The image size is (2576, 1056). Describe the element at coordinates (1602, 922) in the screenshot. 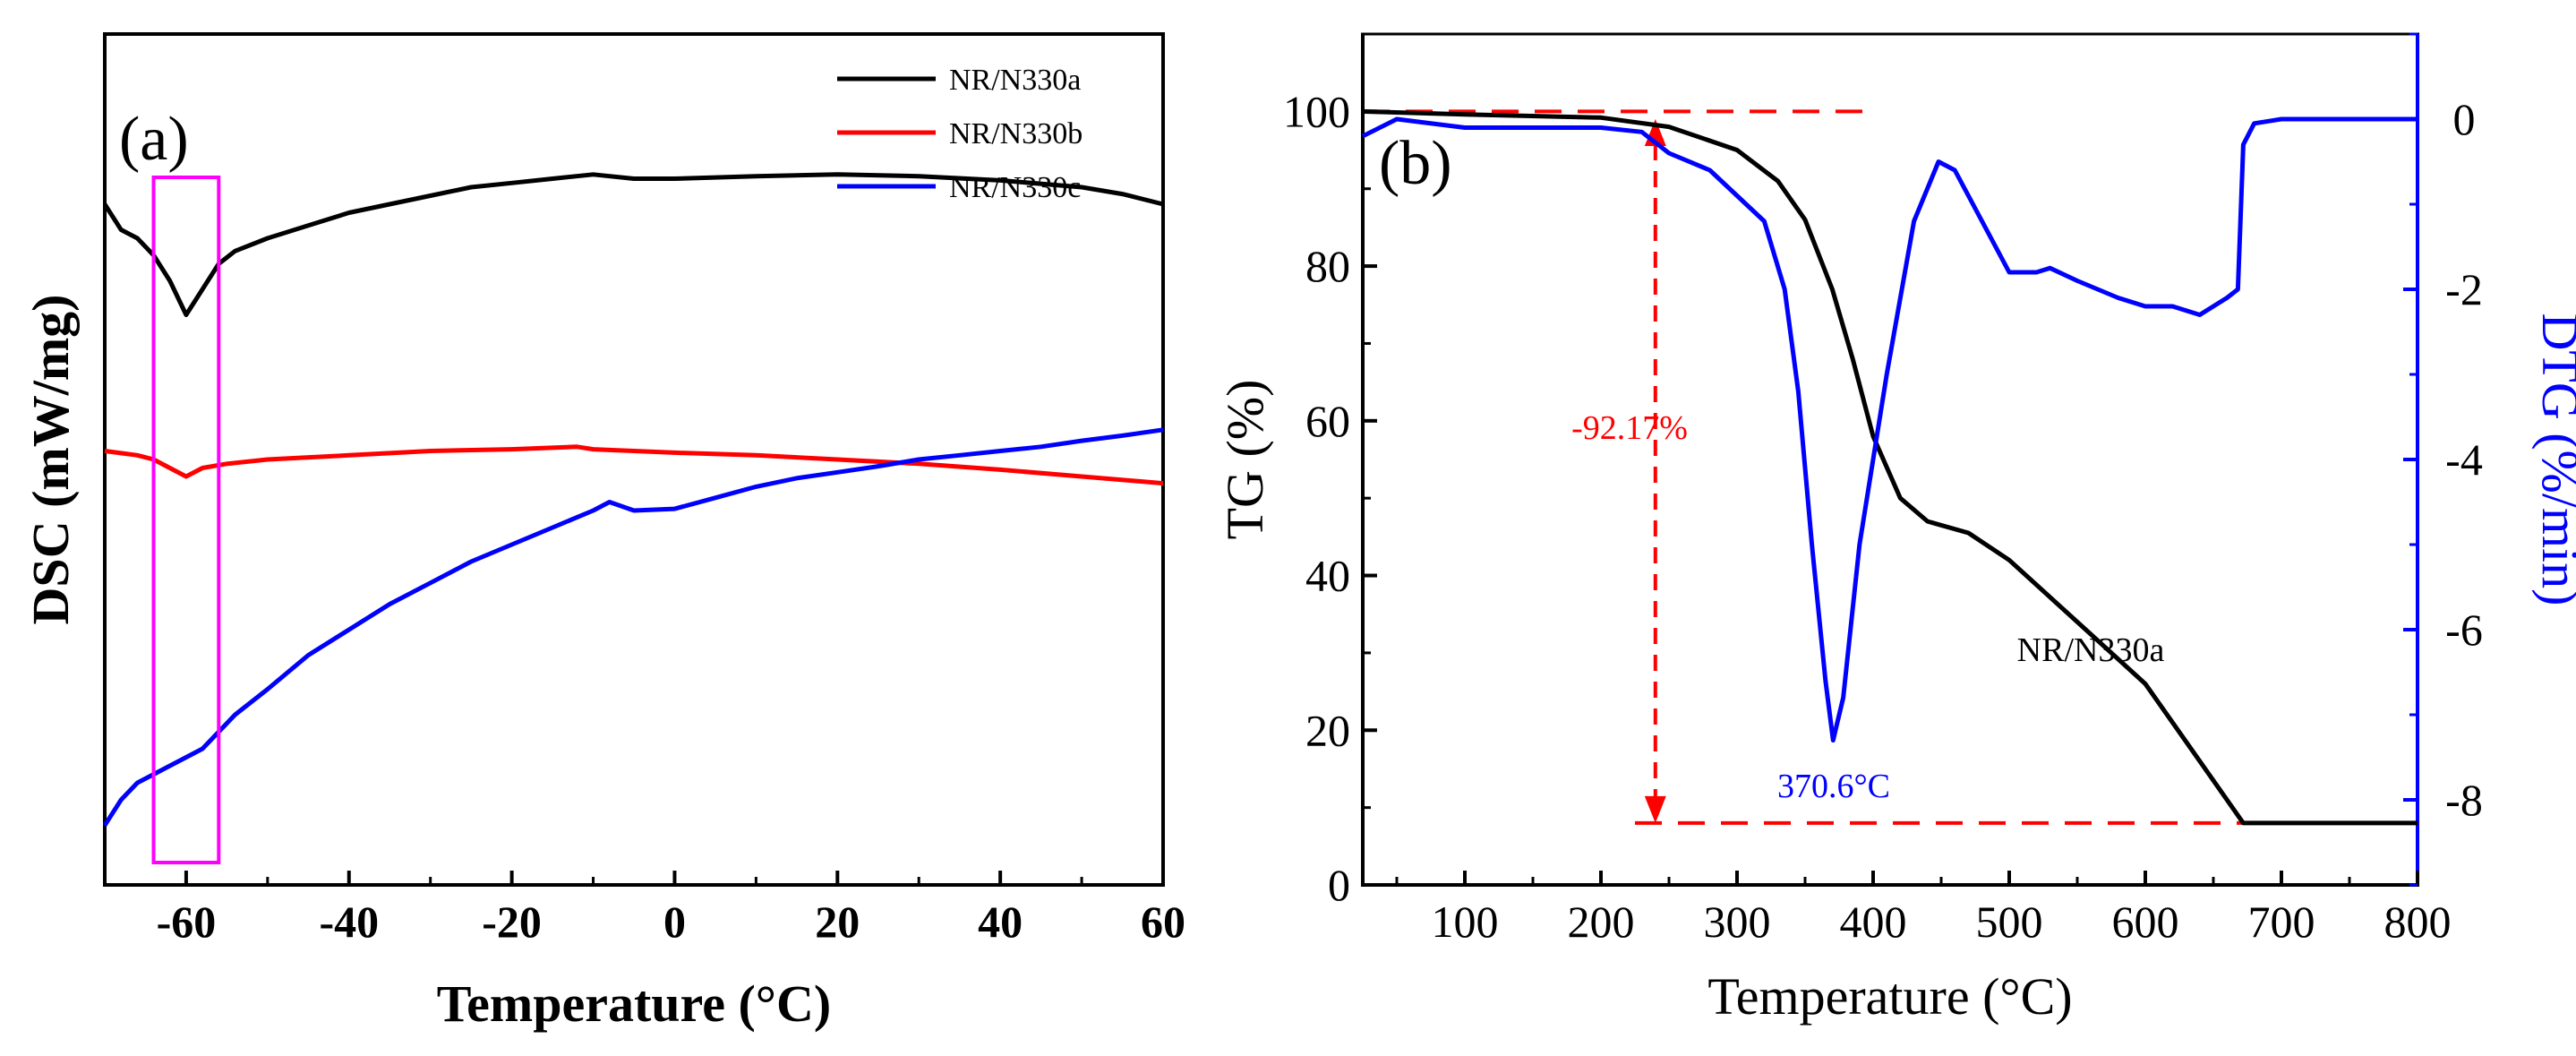

I see `tg-x-tick-label: 200` at that location.